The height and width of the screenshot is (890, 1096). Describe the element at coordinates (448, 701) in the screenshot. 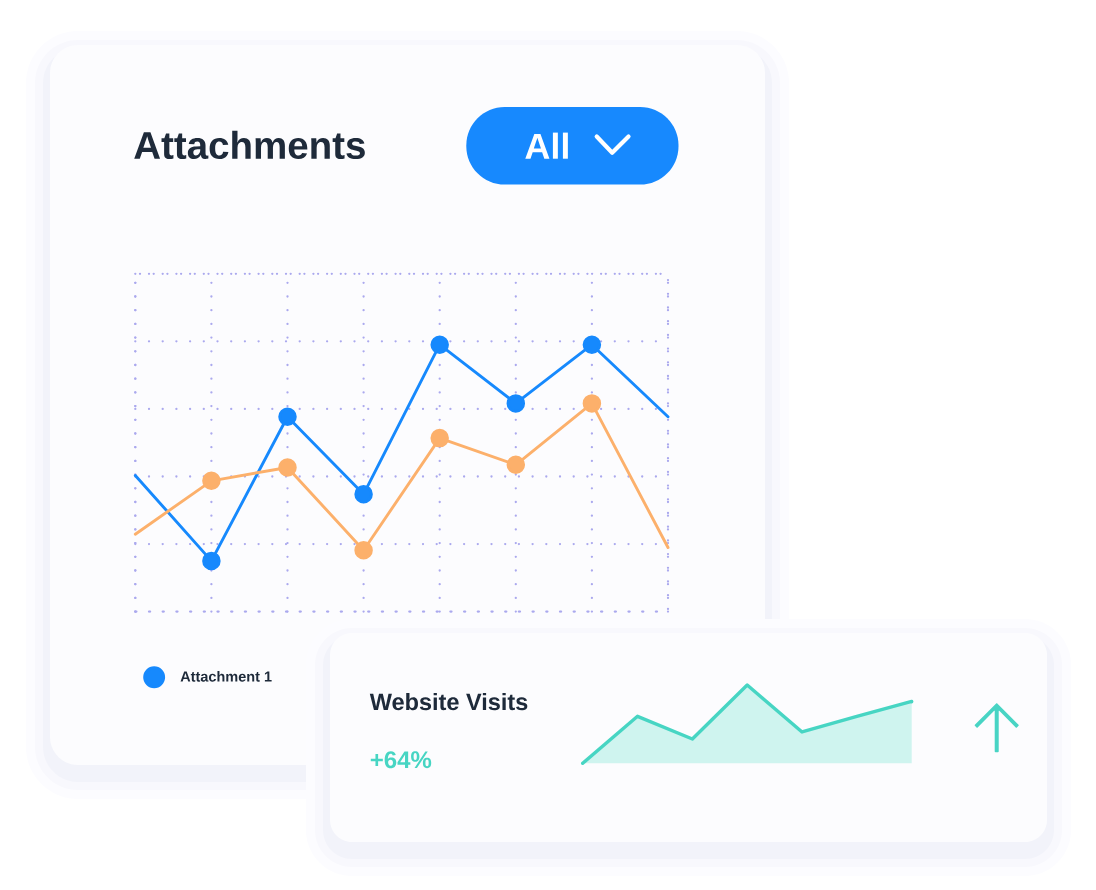

I see `chart-title: Website Visits` at that location.